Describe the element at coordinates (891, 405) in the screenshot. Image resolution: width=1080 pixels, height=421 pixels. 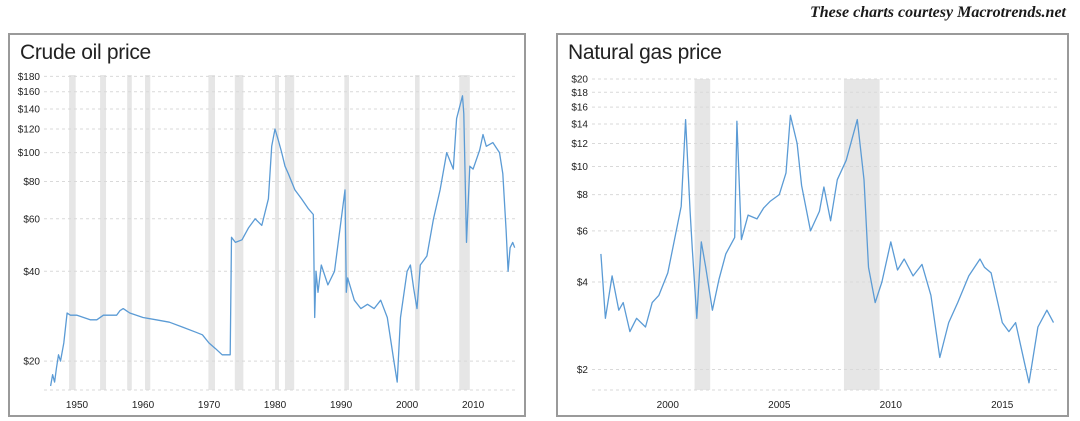
I see `natural-gas-x-tick-label: 2010` at that location.